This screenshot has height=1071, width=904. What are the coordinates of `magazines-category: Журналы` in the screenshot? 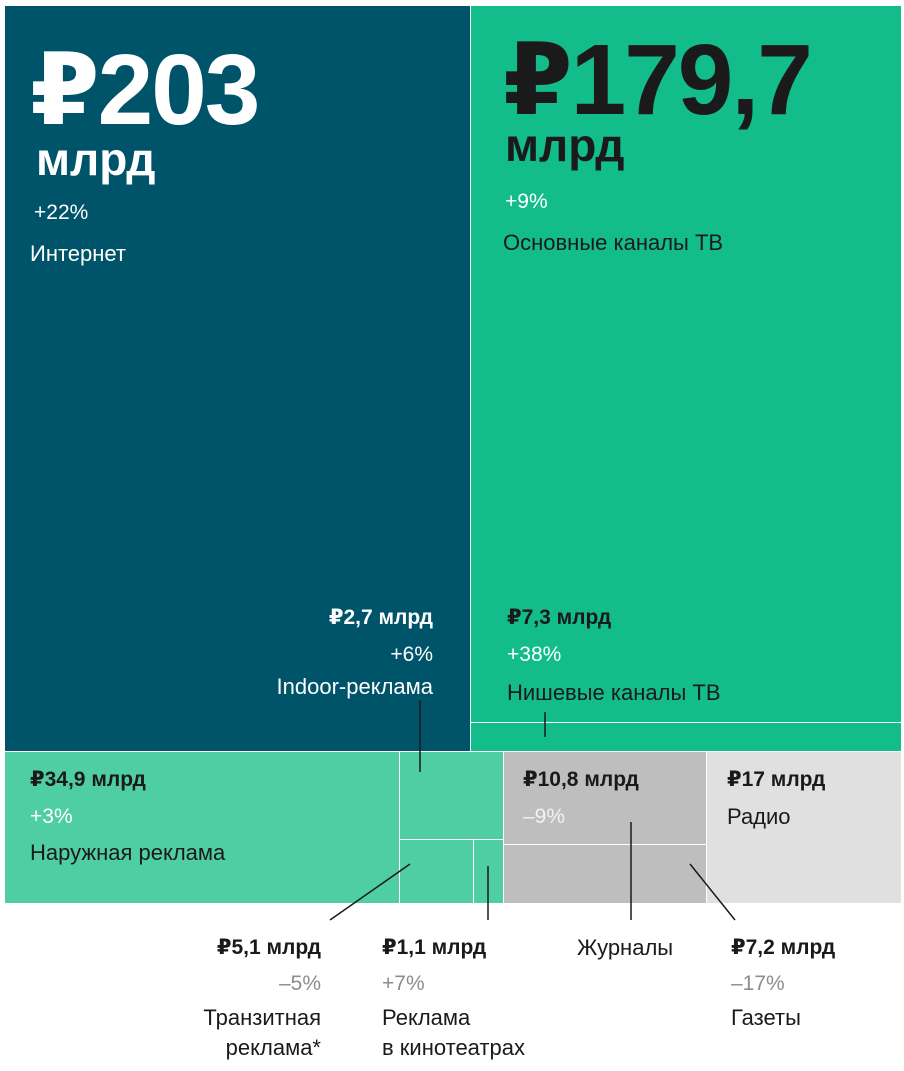 It's located at (625, 947).